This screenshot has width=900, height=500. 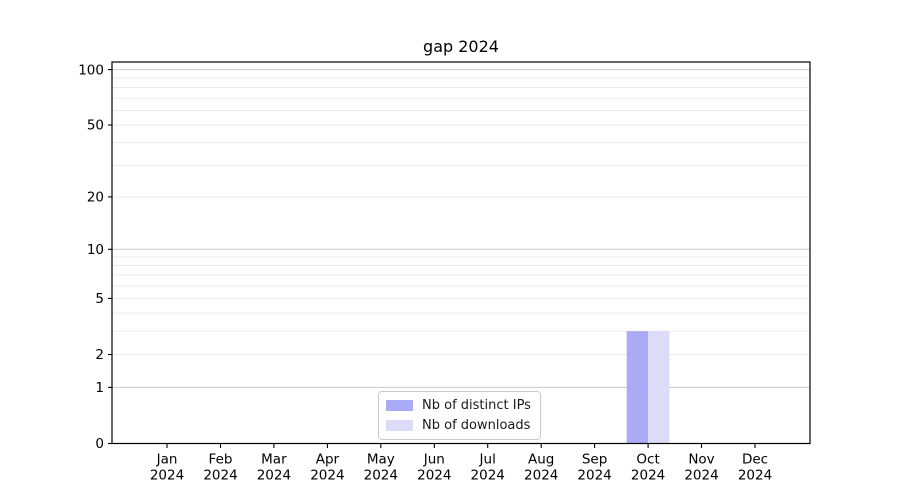 What do you see at coordinates (99, 388) in the screenshot?
I see `y-tick-label: 1` at bounding box center [99, 388].